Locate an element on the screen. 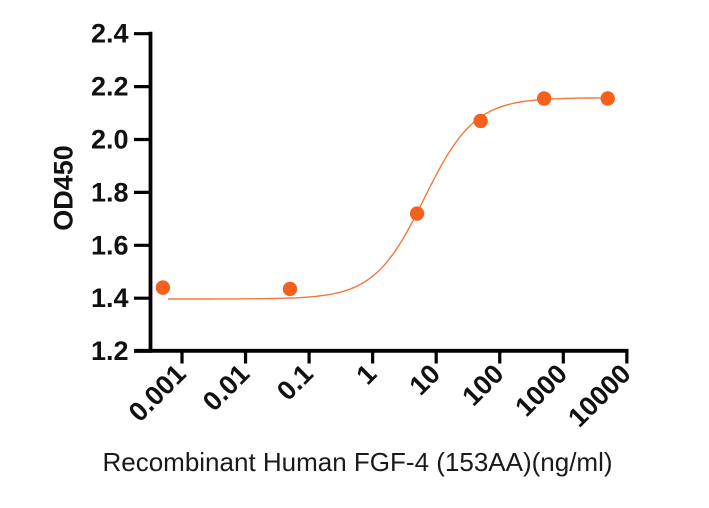 The height and width of the screenshot is (508, 709). x-tick-label-1: 1 is located at coordinates (367, 375).